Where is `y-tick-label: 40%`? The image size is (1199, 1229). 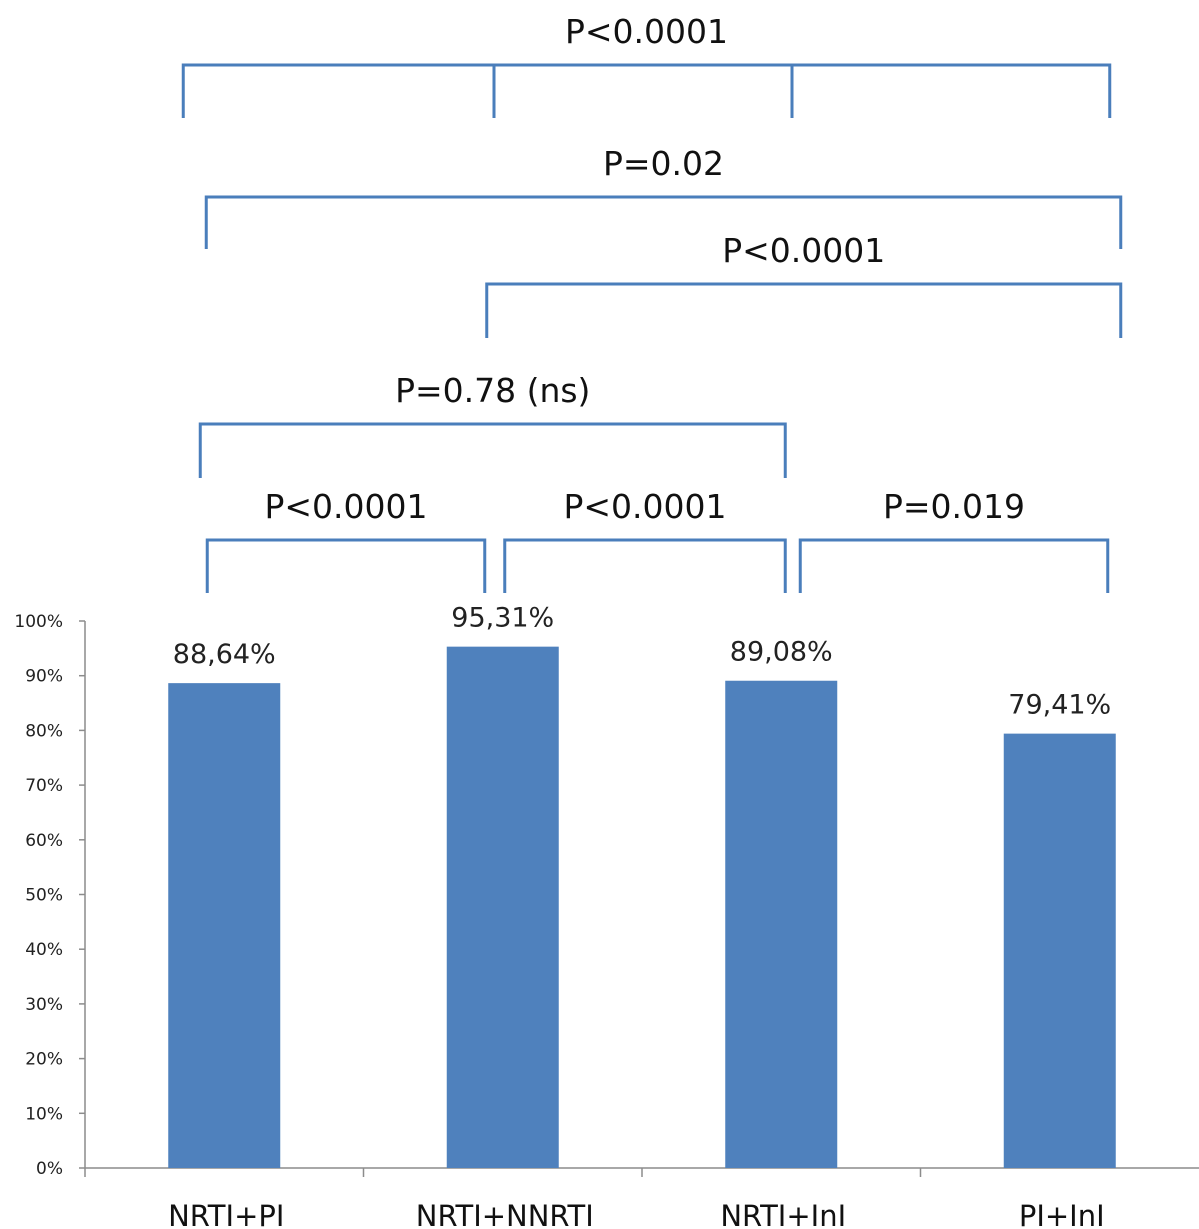
y-tick-label: 40% is located at coordinates (44, 950).